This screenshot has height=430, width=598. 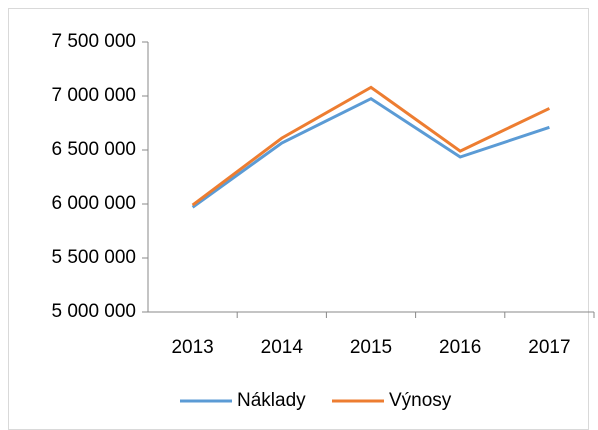 I want to click on x-tick-label: 2017, so click(x=549, y=347).